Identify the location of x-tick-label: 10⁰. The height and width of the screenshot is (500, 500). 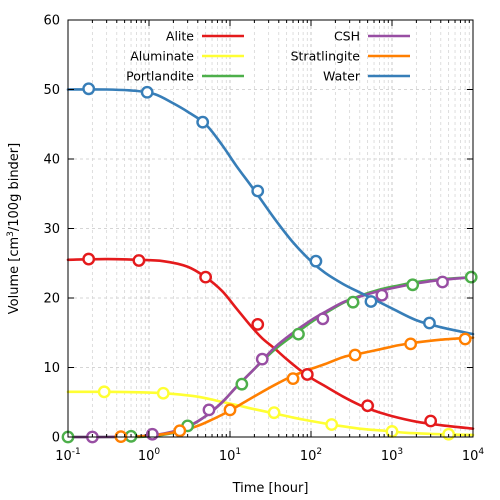
(149, 455).